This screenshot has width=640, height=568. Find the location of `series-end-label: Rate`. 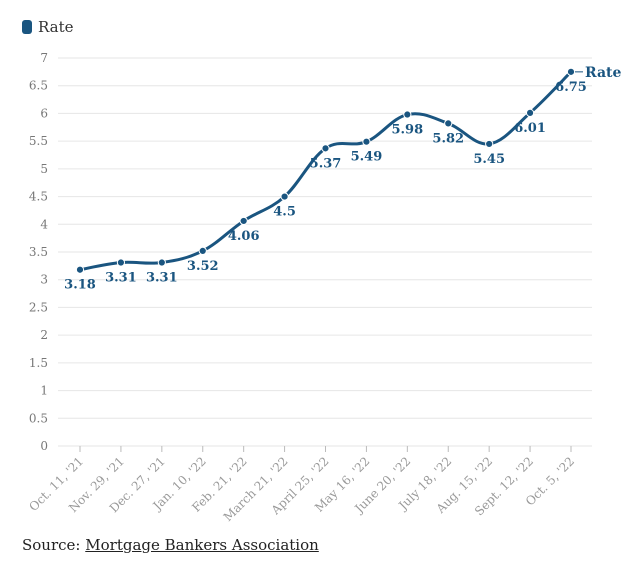

series-end-label: Rate is located at coordinates (603, 73).